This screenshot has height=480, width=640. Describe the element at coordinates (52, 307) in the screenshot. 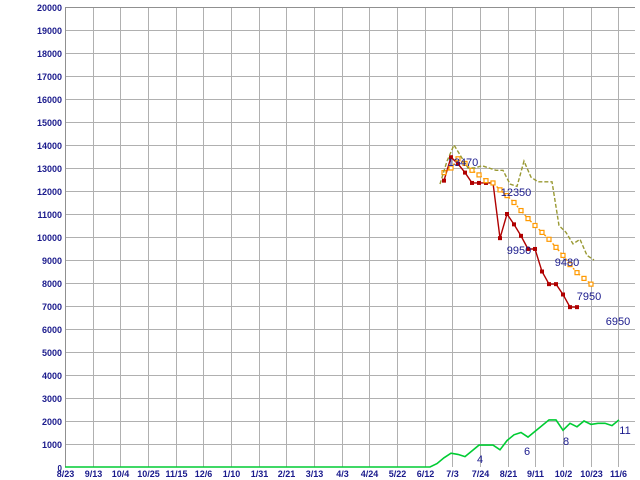

I see `y-axis-tick-label: 7000` at that location.